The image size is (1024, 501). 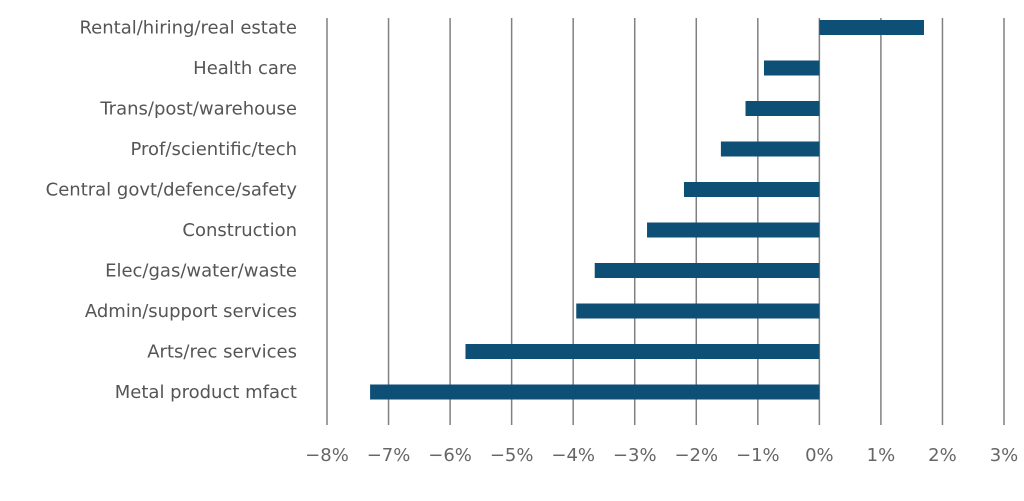 What do you see at coordinates (327, 455) in the screenshot?
I see `x-tick-label: −8%` at bounding box center [327, 455].